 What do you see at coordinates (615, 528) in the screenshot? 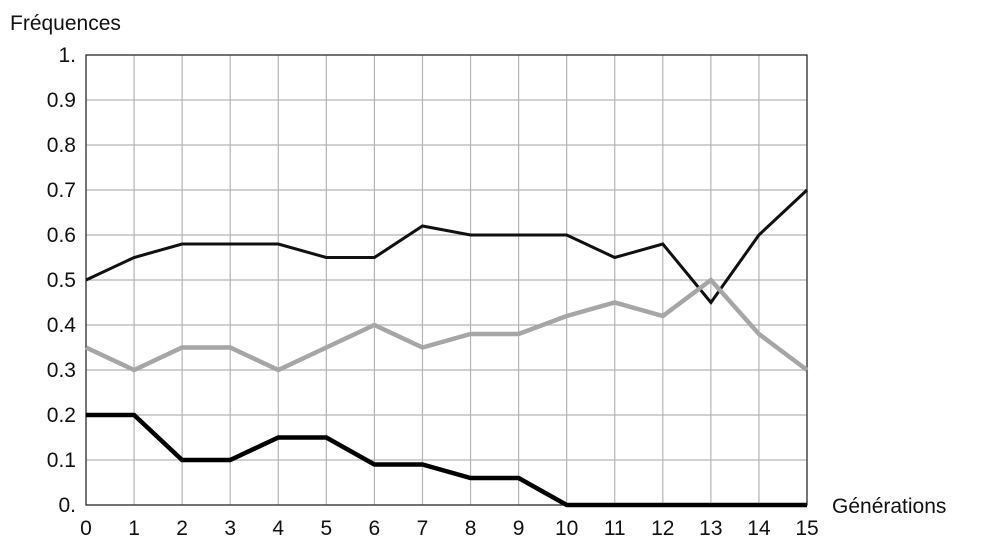
I see `x-tick-label: 11` at bounding box center [615, 528].